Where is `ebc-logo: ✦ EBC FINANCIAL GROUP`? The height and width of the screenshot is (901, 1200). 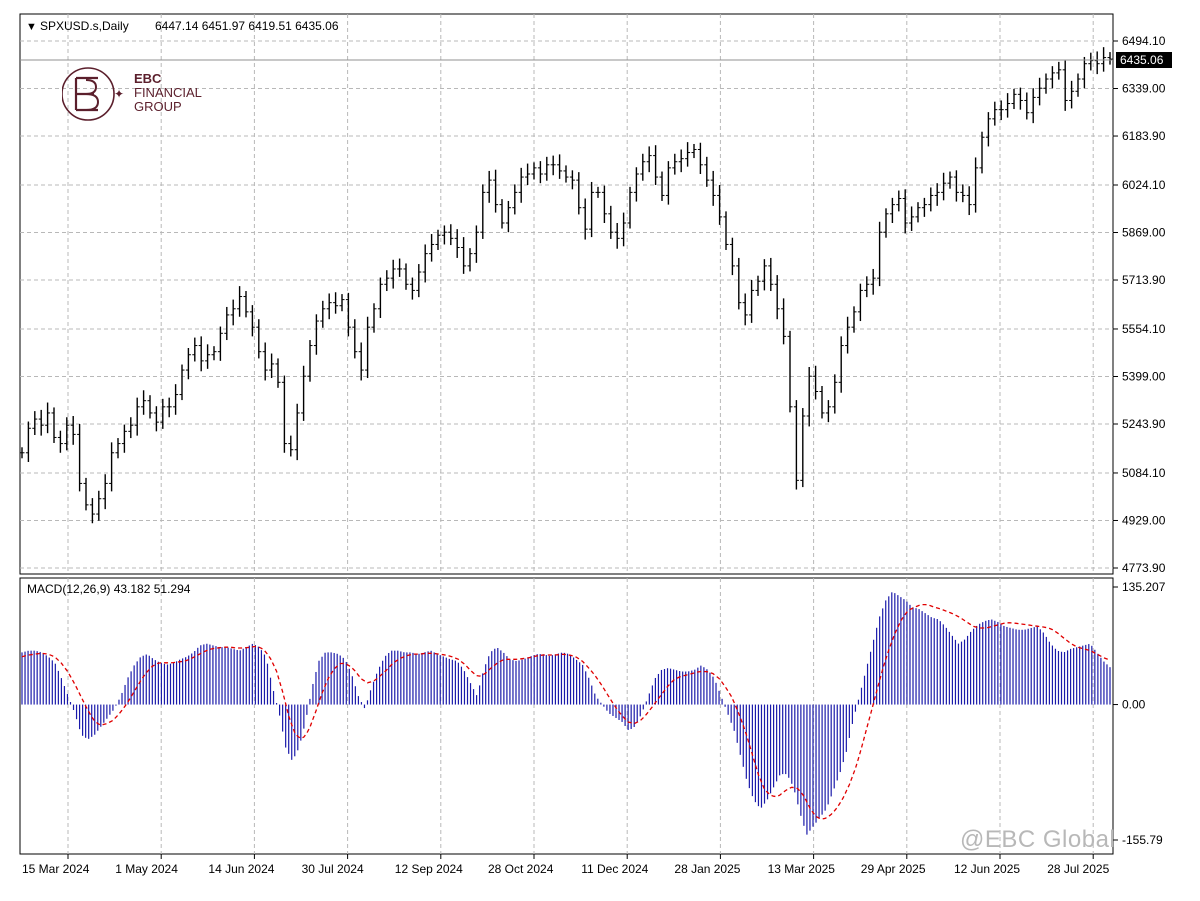 ebc-logo: ✦ EBC FINANCIAL GROUP is located at coordinates (146, 94).